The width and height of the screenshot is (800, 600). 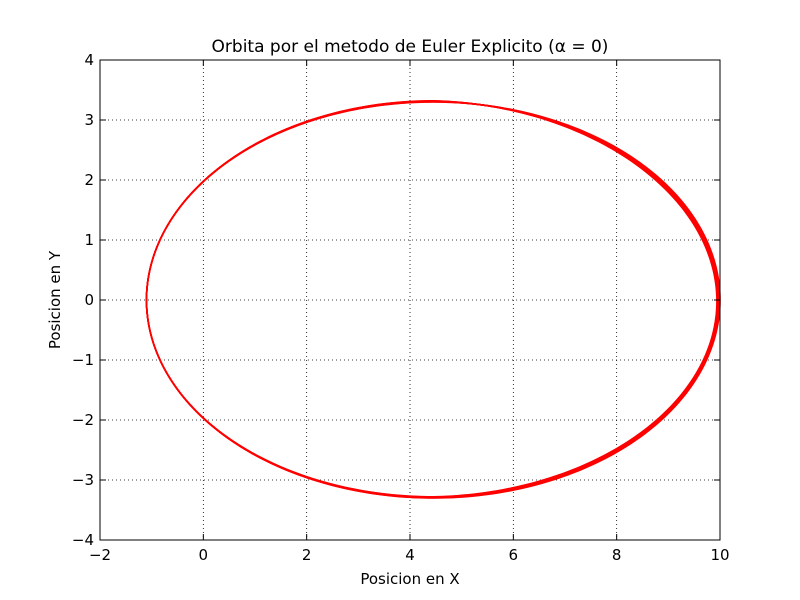 What do you see at coordinates (89, 120) in the screenshot?
I see `y-tick-label: 3` at bounding box center [89, 120].